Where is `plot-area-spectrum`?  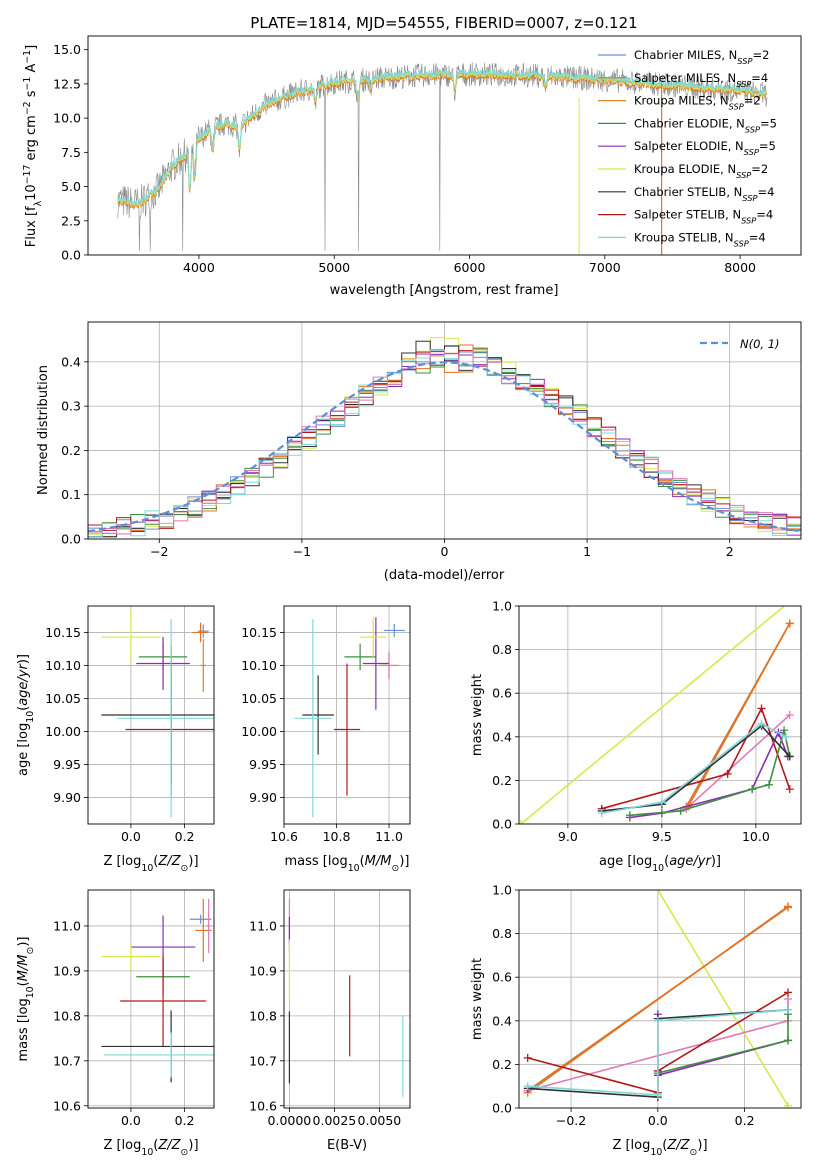
plot-area-spectrum is located at coordinates (442, 158).